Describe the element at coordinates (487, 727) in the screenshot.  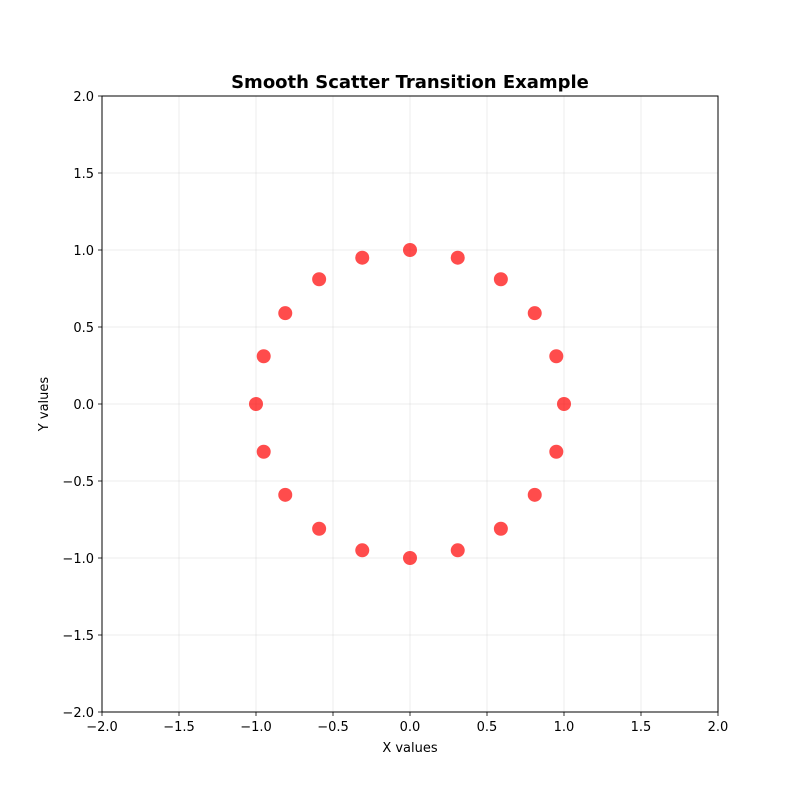
I see `x-tick-label: 0.5` at that location.